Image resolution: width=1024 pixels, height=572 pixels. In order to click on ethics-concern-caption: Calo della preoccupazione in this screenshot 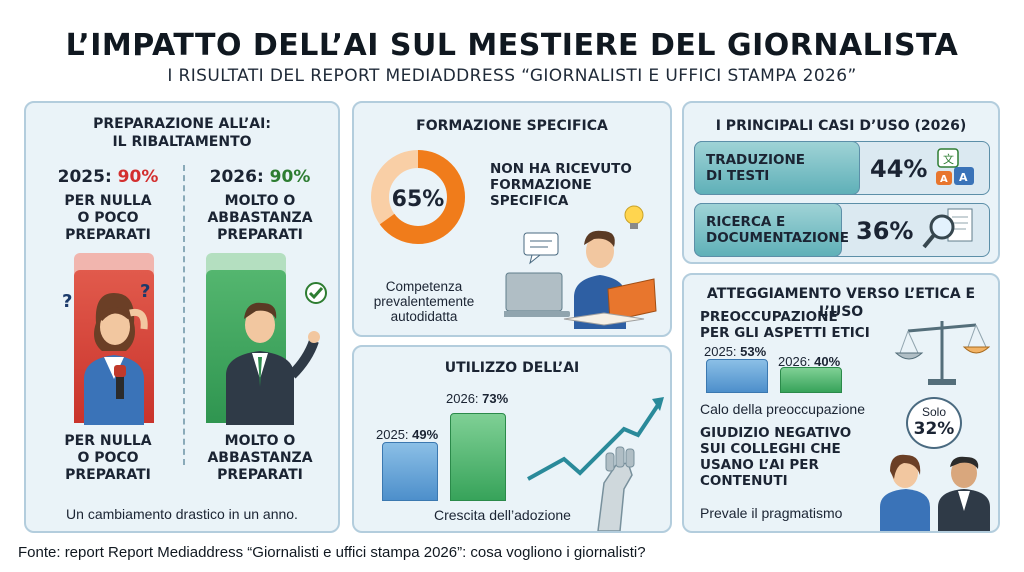, I will do `click(782, 409)`.